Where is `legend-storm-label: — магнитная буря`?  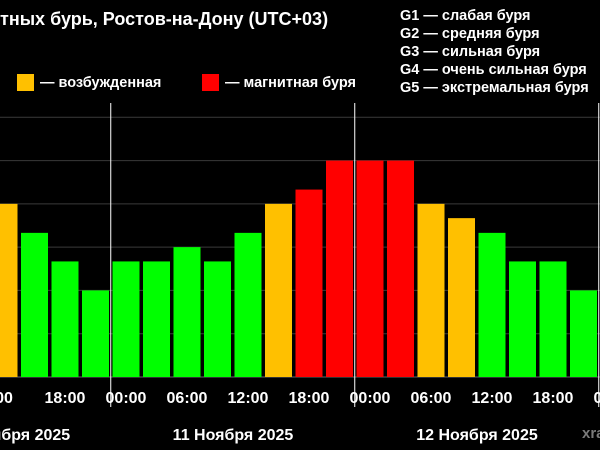
legend-storm-label: — магнитная буря is located at coordinates (291, 82).